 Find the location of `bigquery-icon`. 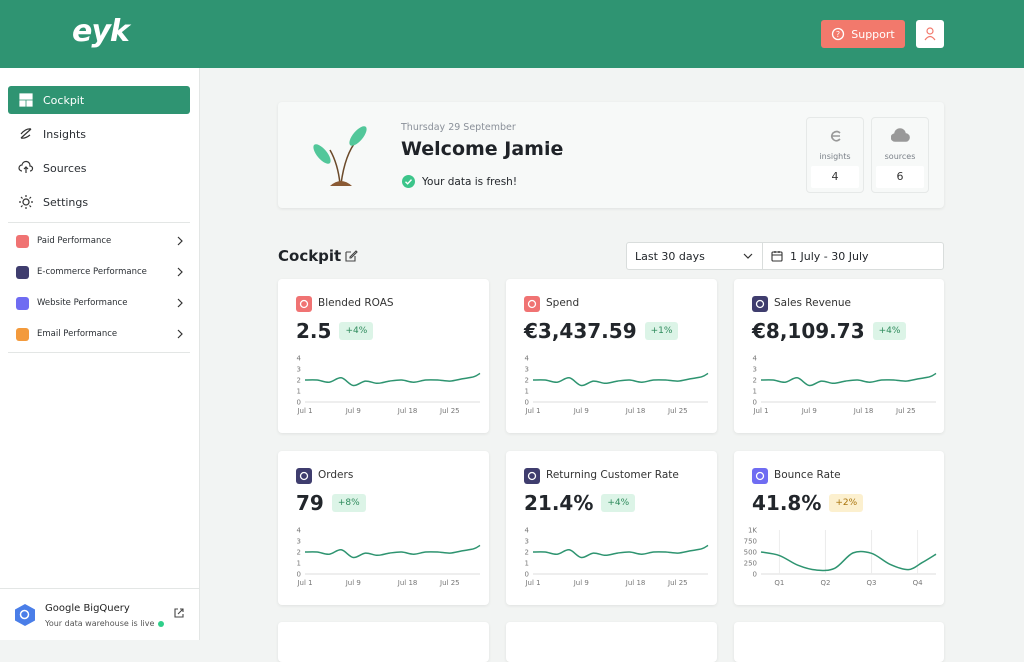

bigquery-icon is located at coordinates (25, 615).